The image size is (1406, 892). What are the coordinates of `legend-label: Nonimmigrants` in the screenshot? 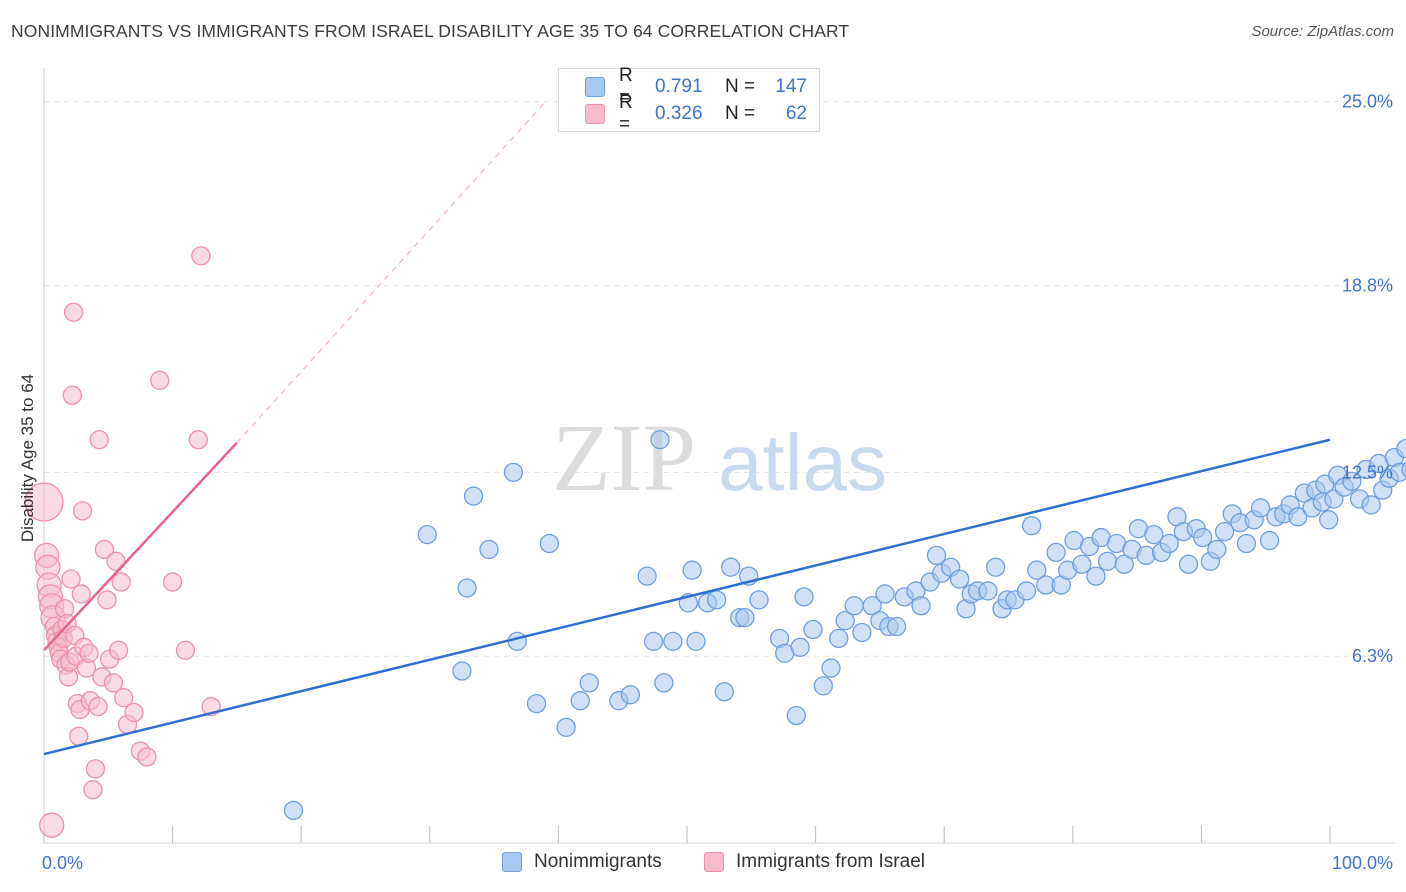 It's located at (598, 861).